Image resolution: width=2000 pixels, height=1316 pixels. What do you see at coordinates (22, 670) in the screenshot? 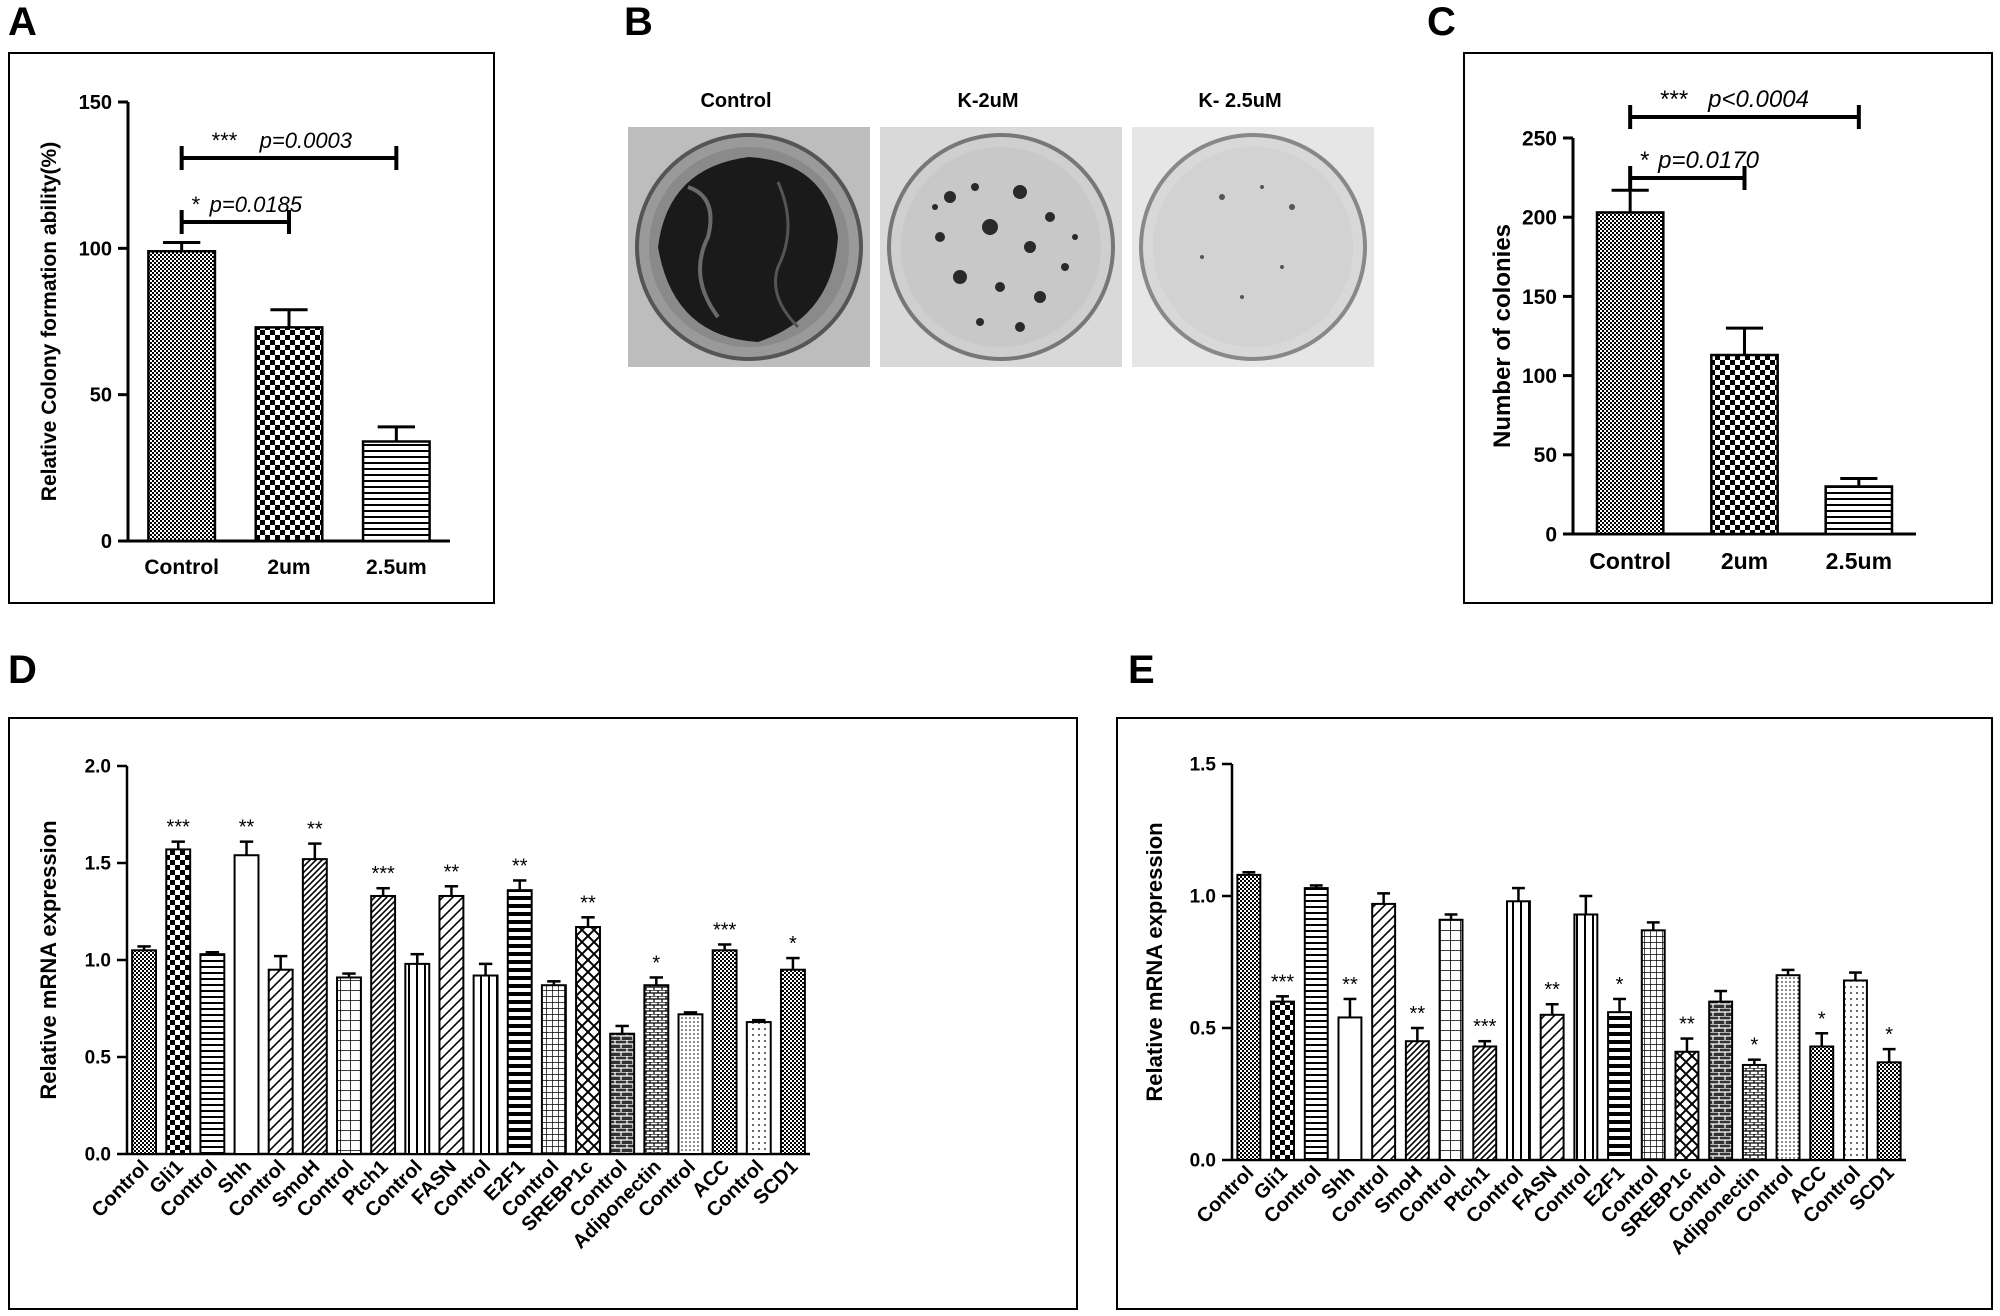
I see `panel-letter-d: D` at bounding box center [22, 670].